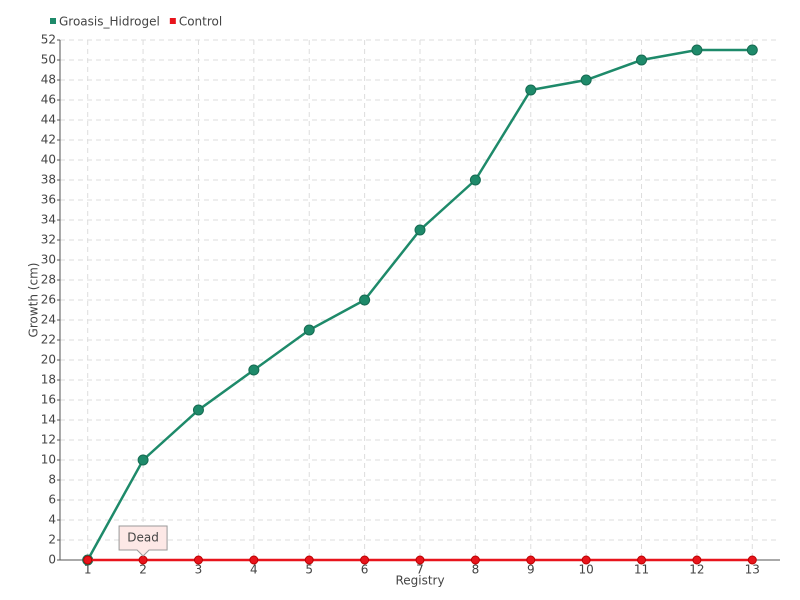 This screenshot has height=600, width=800. What do you see at coordinates (48, 220) in the screenshot?
I see `y-tick-label: 34` at bounding box center [48, 220].